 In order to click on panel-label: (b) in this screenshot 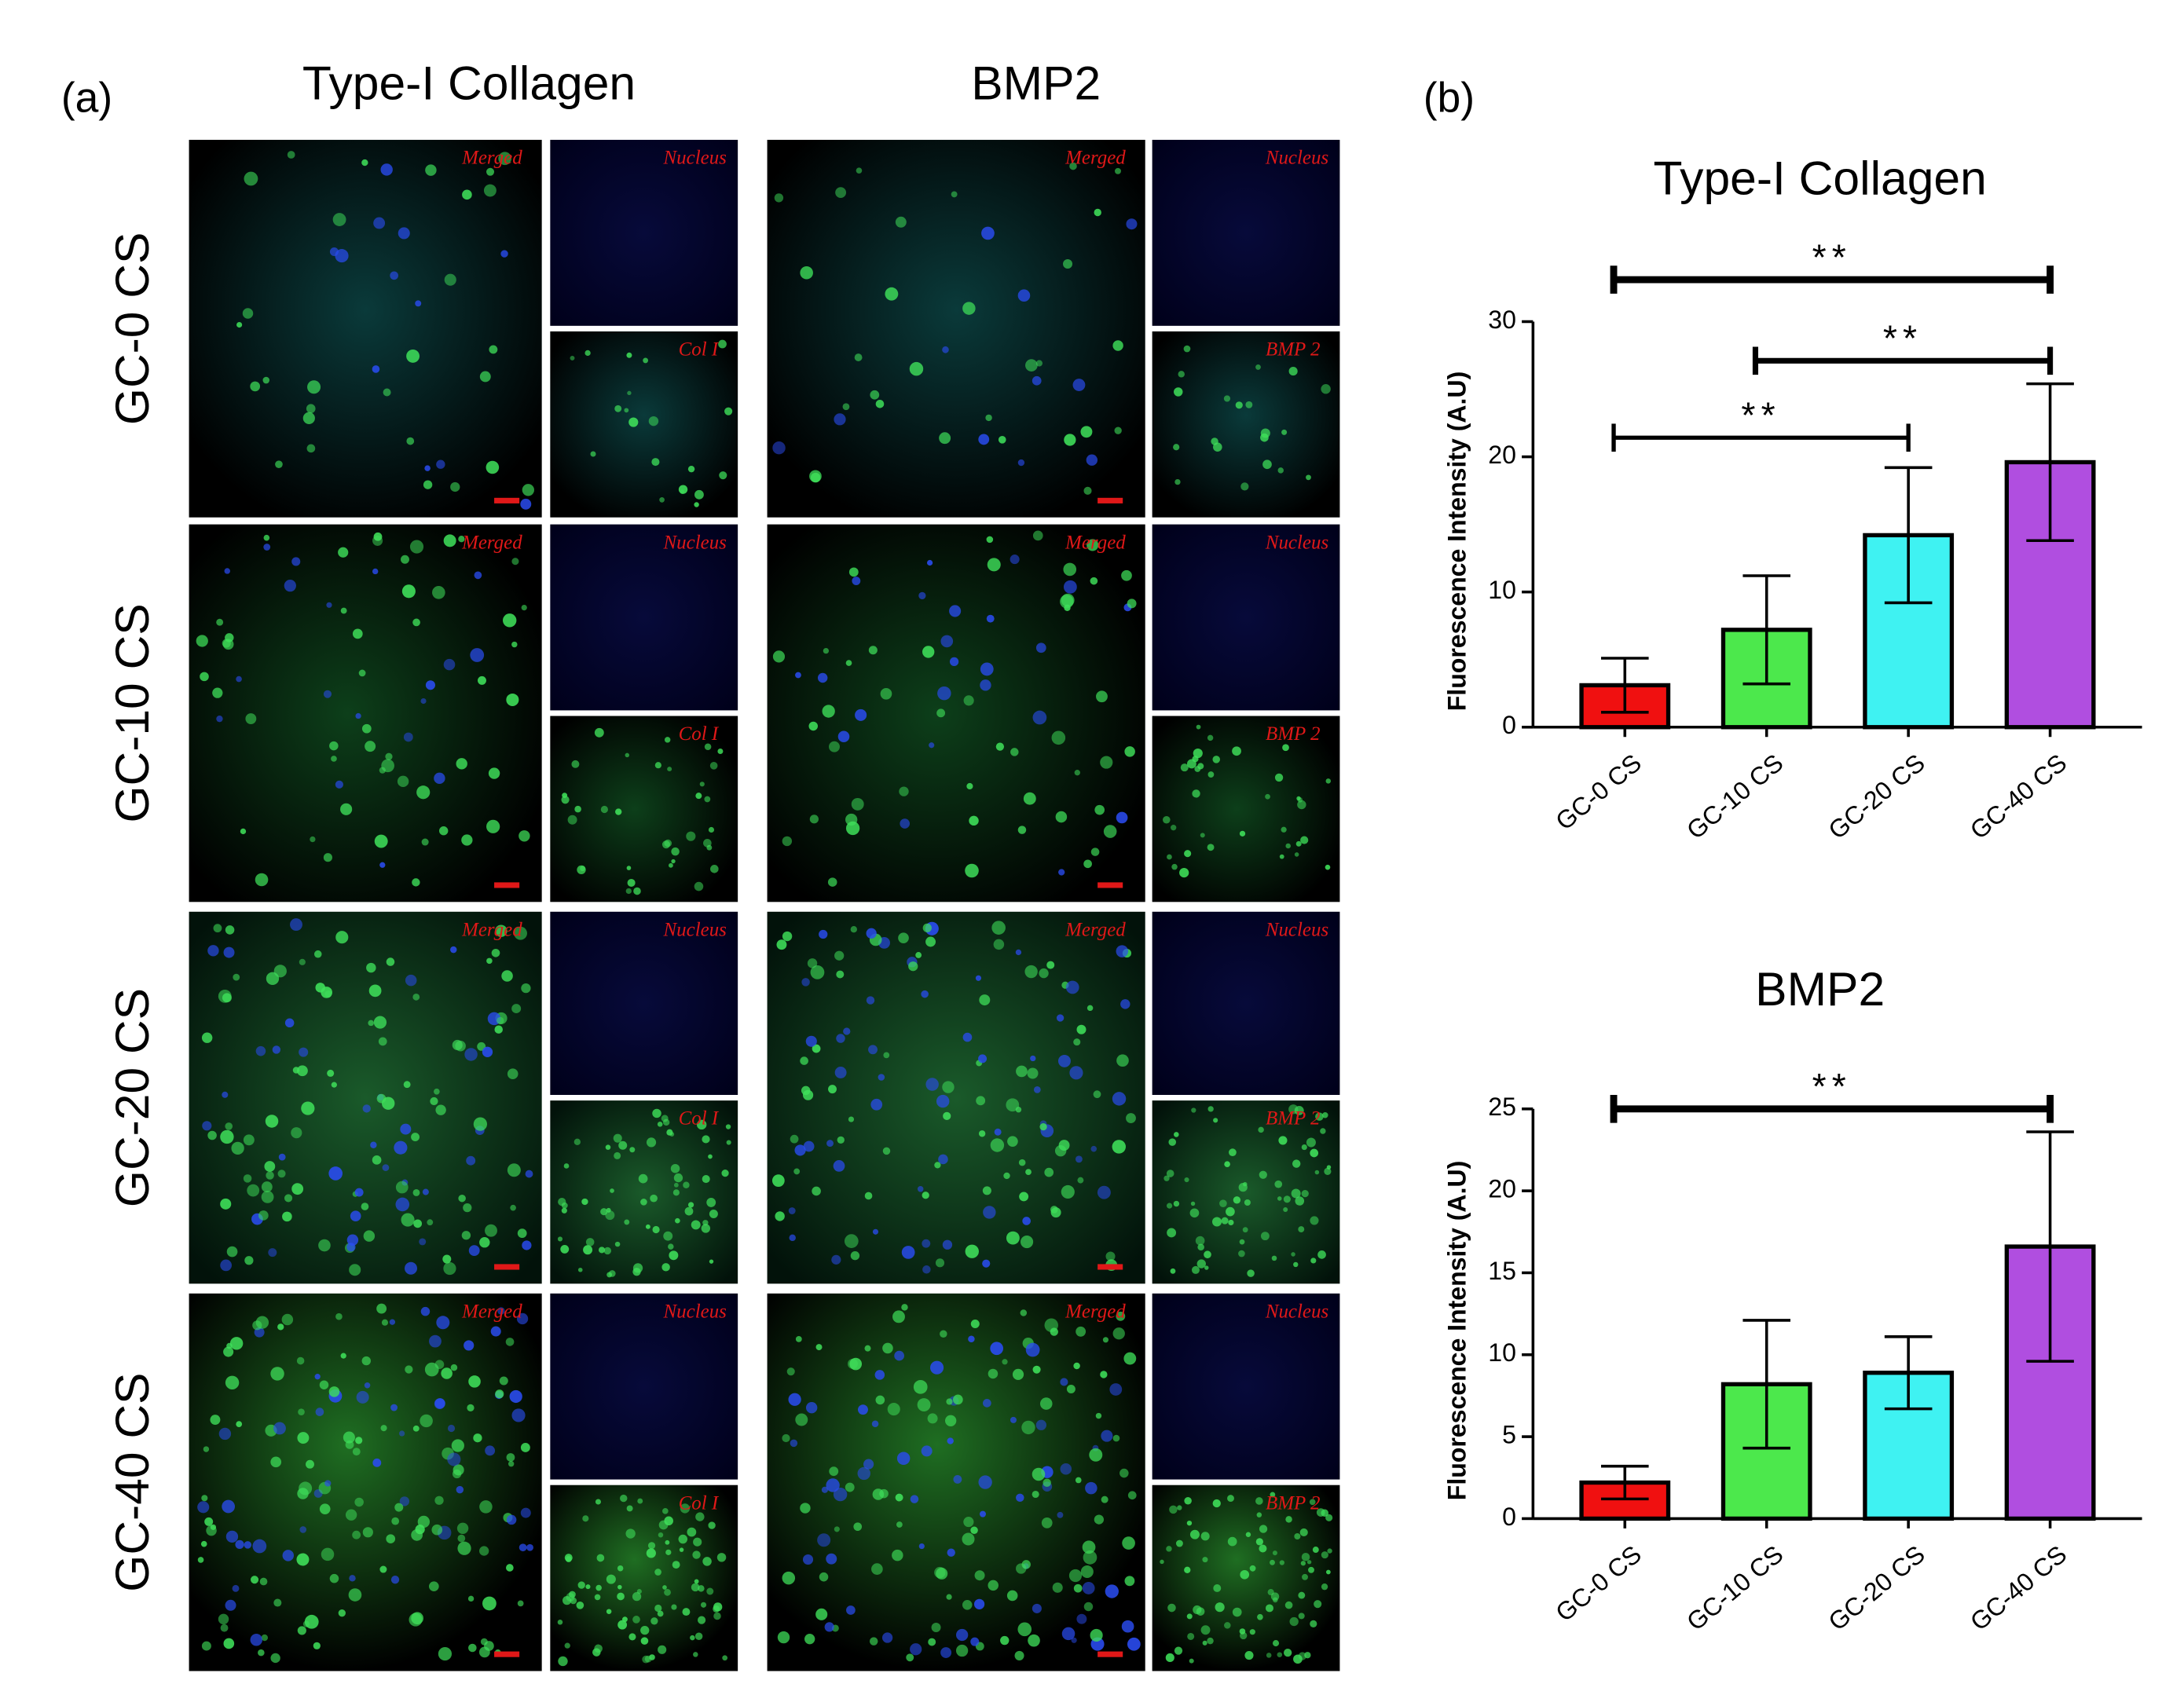, I will do `click(1449, 98)`.